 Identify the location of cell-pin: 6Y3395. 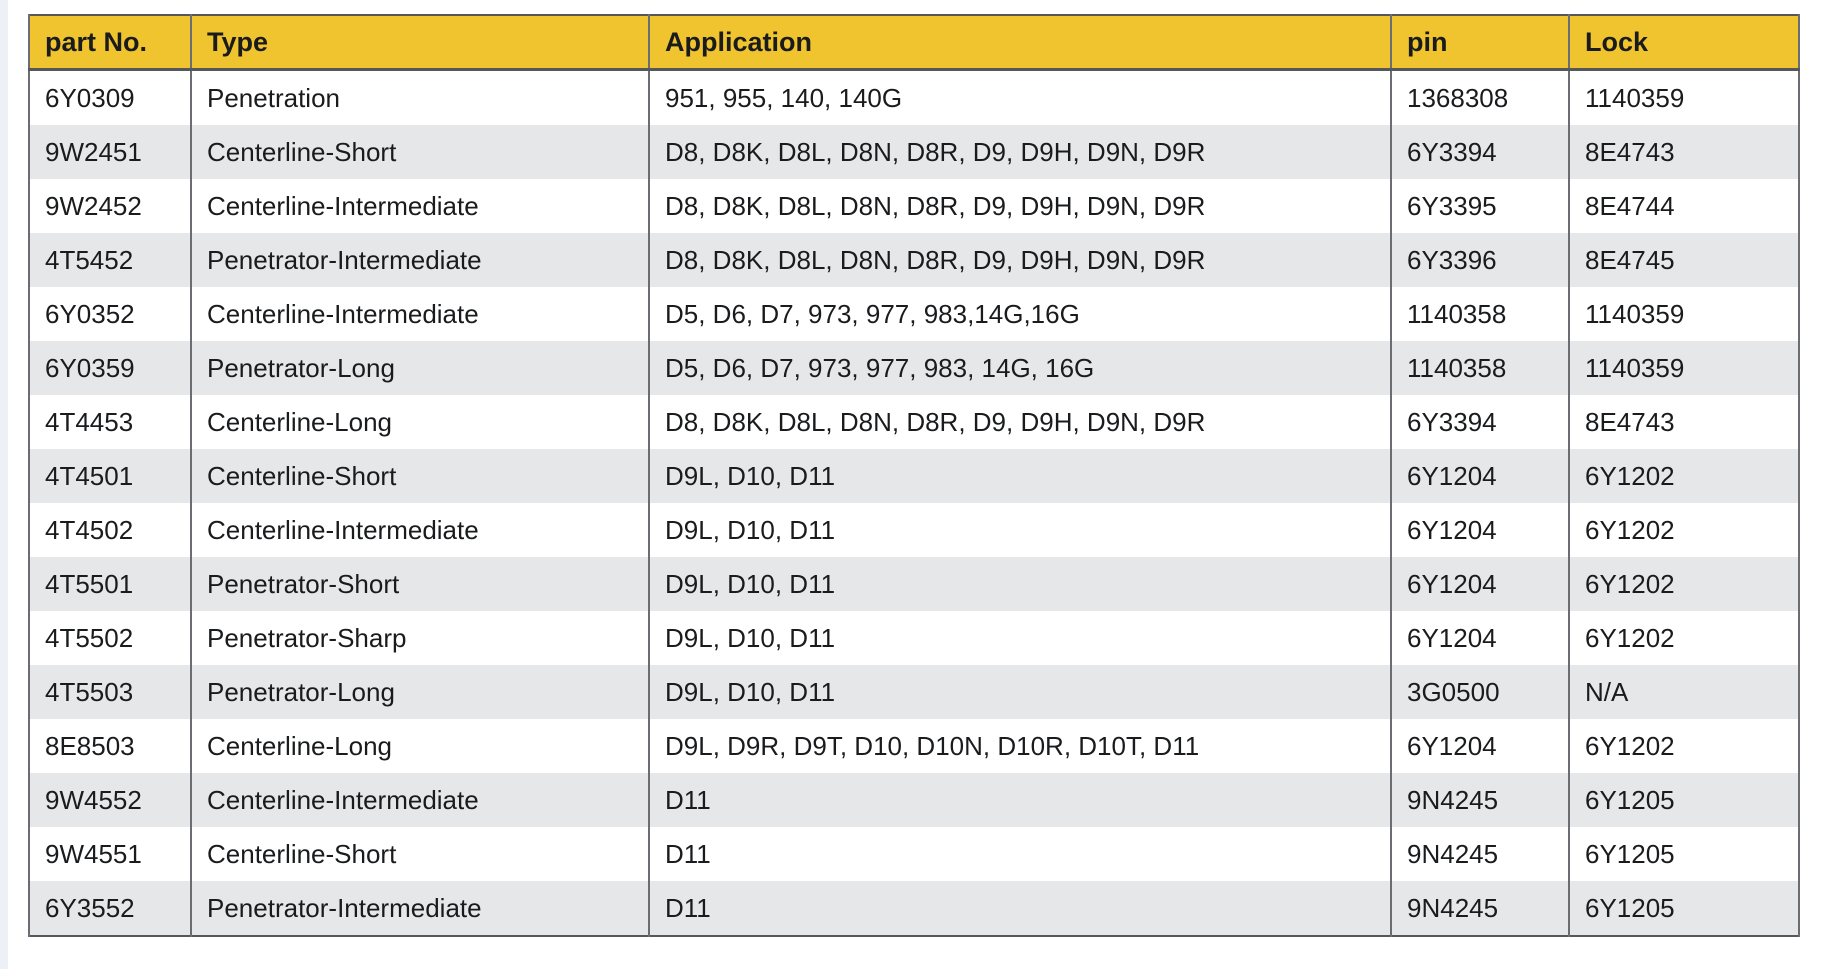
(1480, 206).